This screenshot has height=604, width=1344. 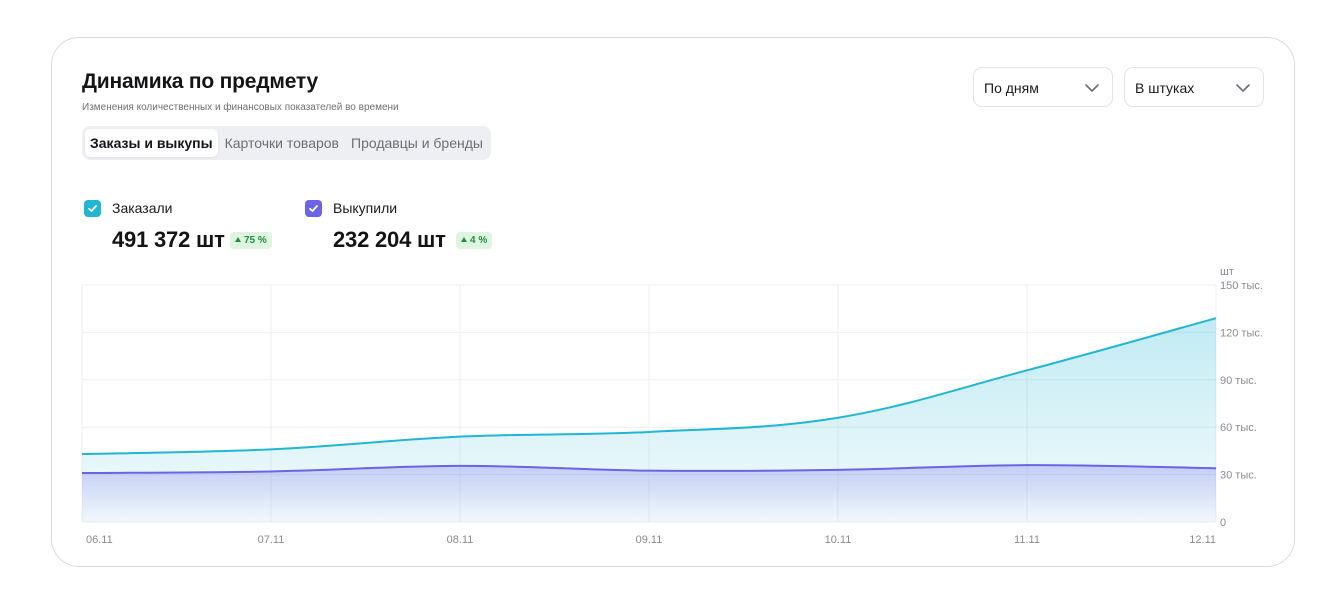 What do you see at coordinates (142, 208) in the screenshot?
I see `legend-orders-label: Заказали` at bounding box center [142, 208].